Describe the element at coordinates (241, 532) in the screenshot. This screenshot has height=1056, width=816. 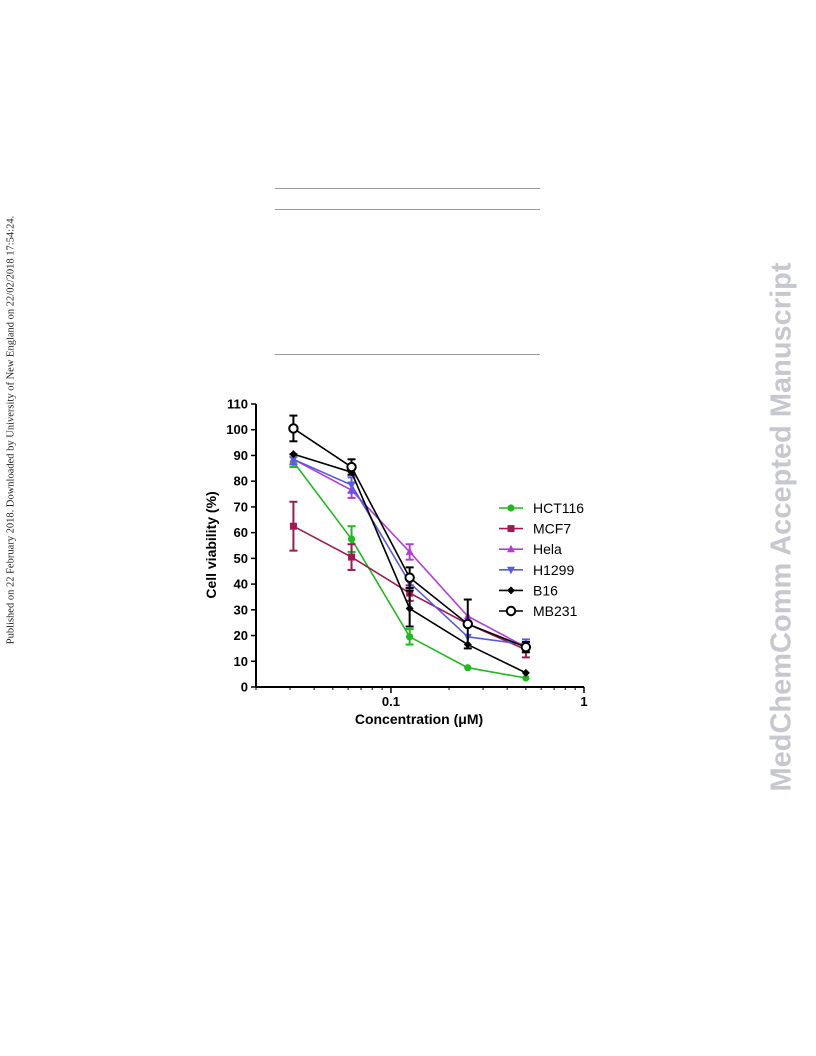
I see `y-tick-label: 60` at that location.